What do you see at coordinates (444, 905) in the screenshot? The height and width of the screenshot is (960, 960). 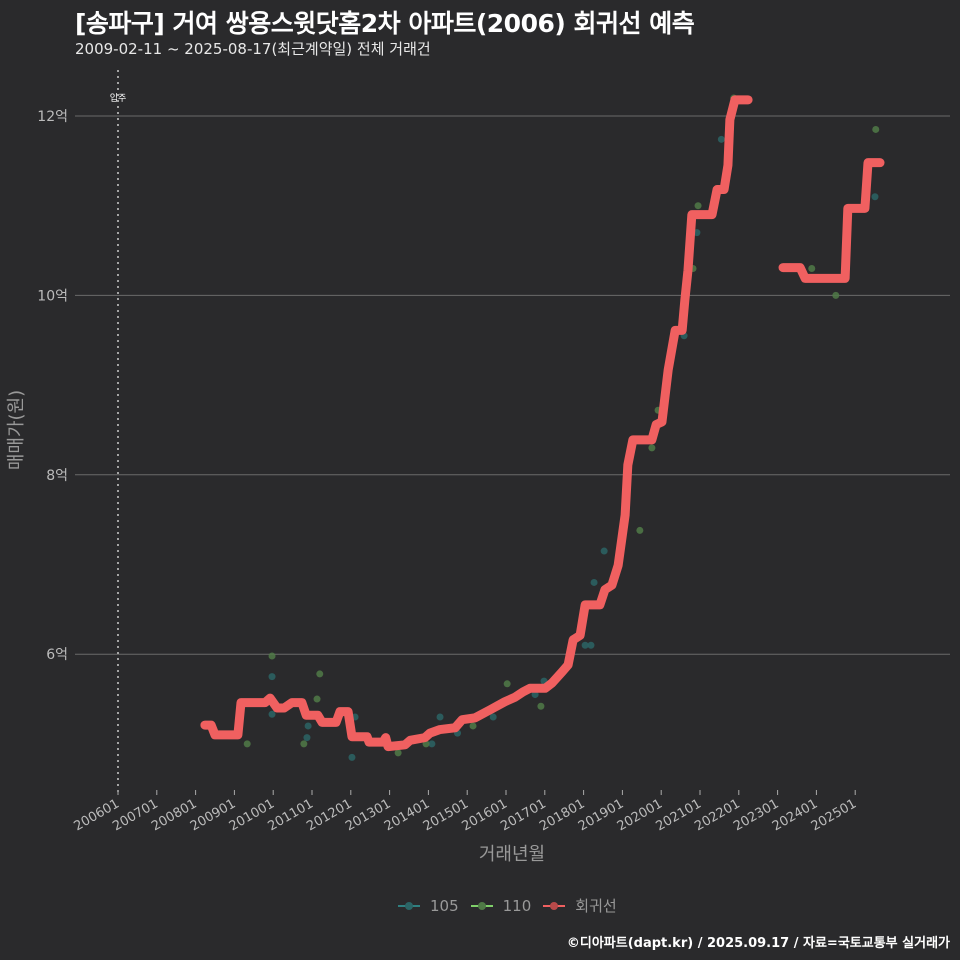 I see `legend-label-105: 105` at bounding box center [444, 905].